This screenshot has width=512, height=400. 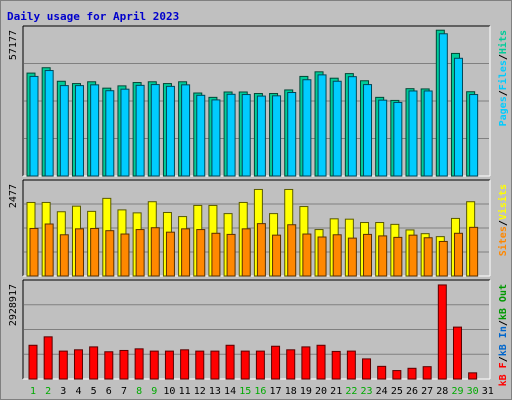 What do you see at coordinates (109, 391) in the screenshot?
I see `x-axis-day-label: 6` at bounding box center [109, 391].